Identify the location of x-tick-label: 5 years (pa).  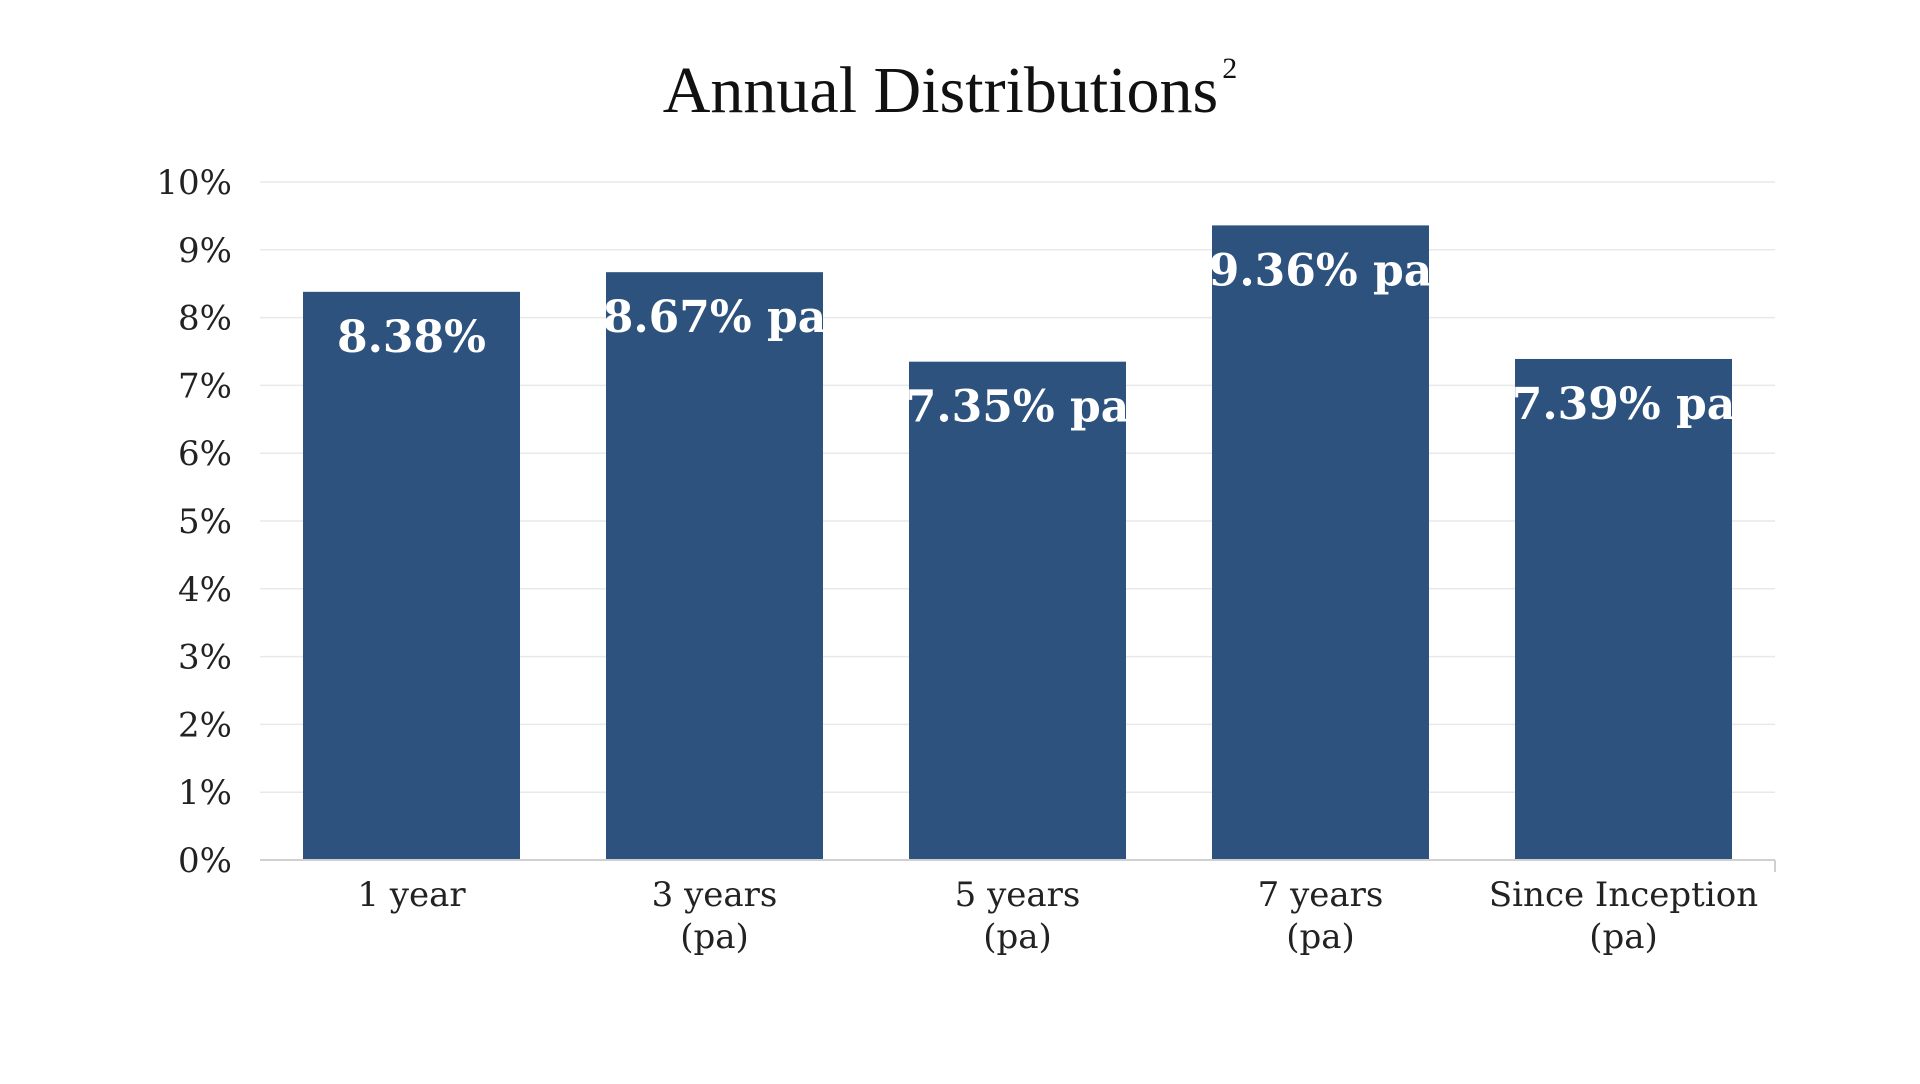
(1018, 916).